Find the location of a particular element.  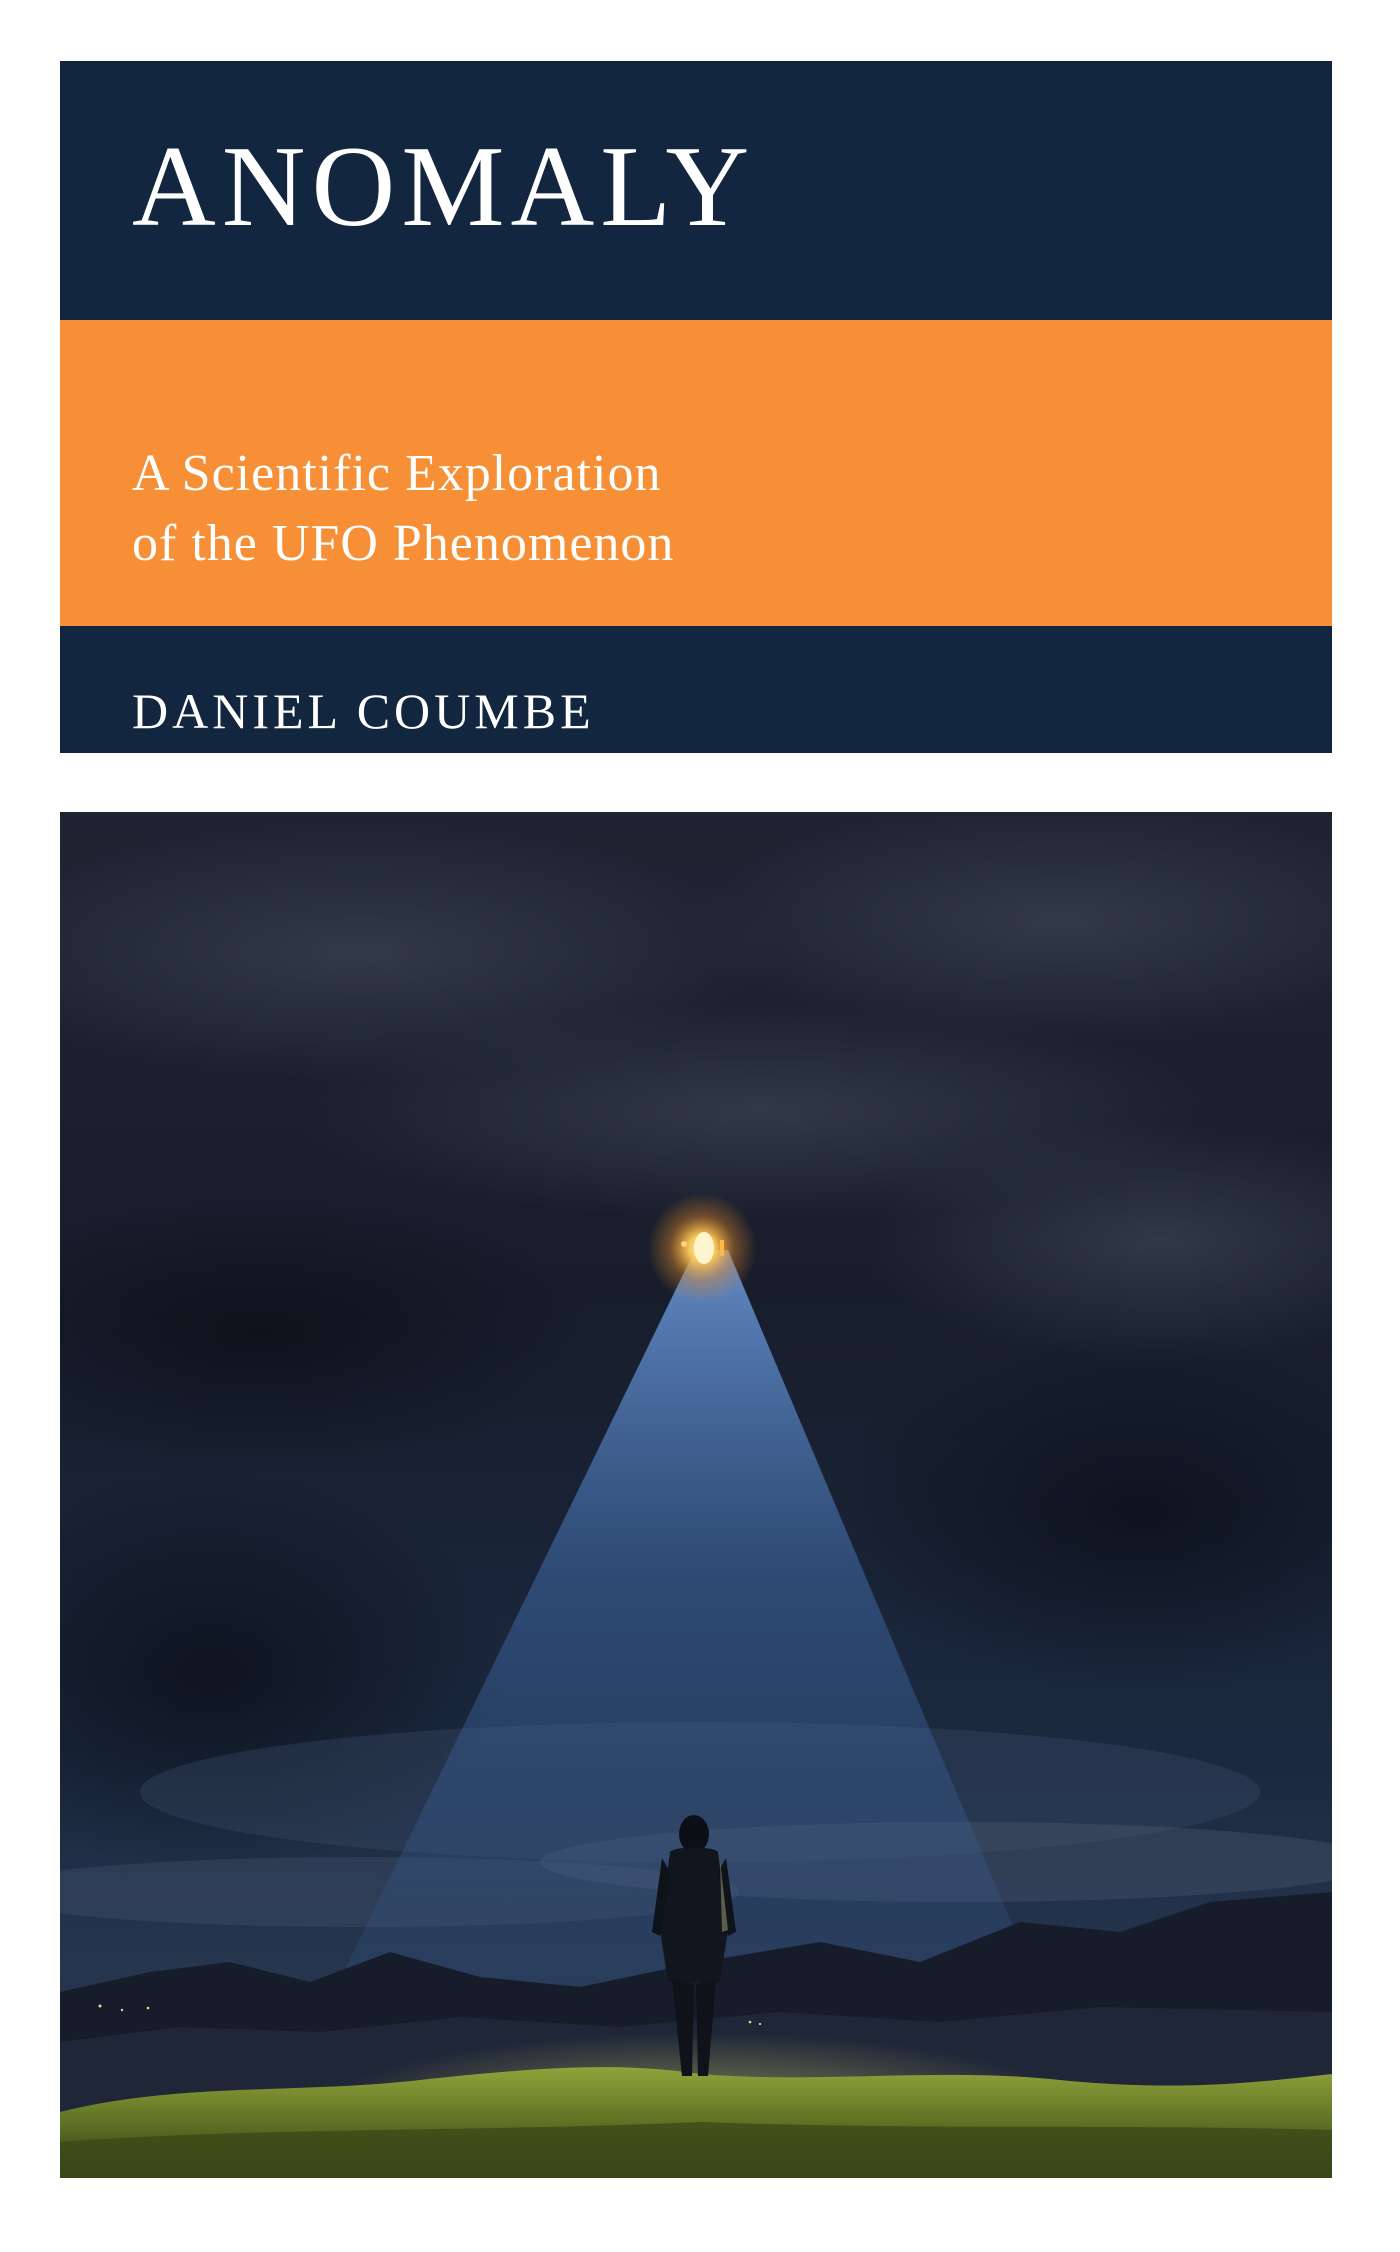

author-name: DANIEL COUMBE is located at coordinates (363, 711).